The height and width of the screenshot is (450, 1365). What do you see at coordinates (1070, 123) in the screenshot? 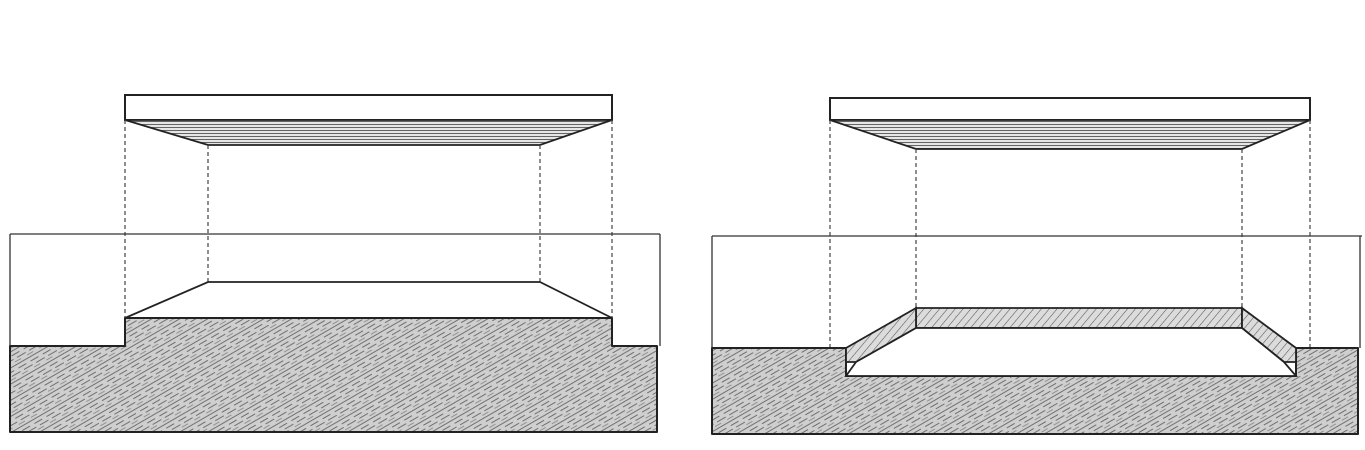
I see `right-roof-plate` at bounding box center [1070, 123].